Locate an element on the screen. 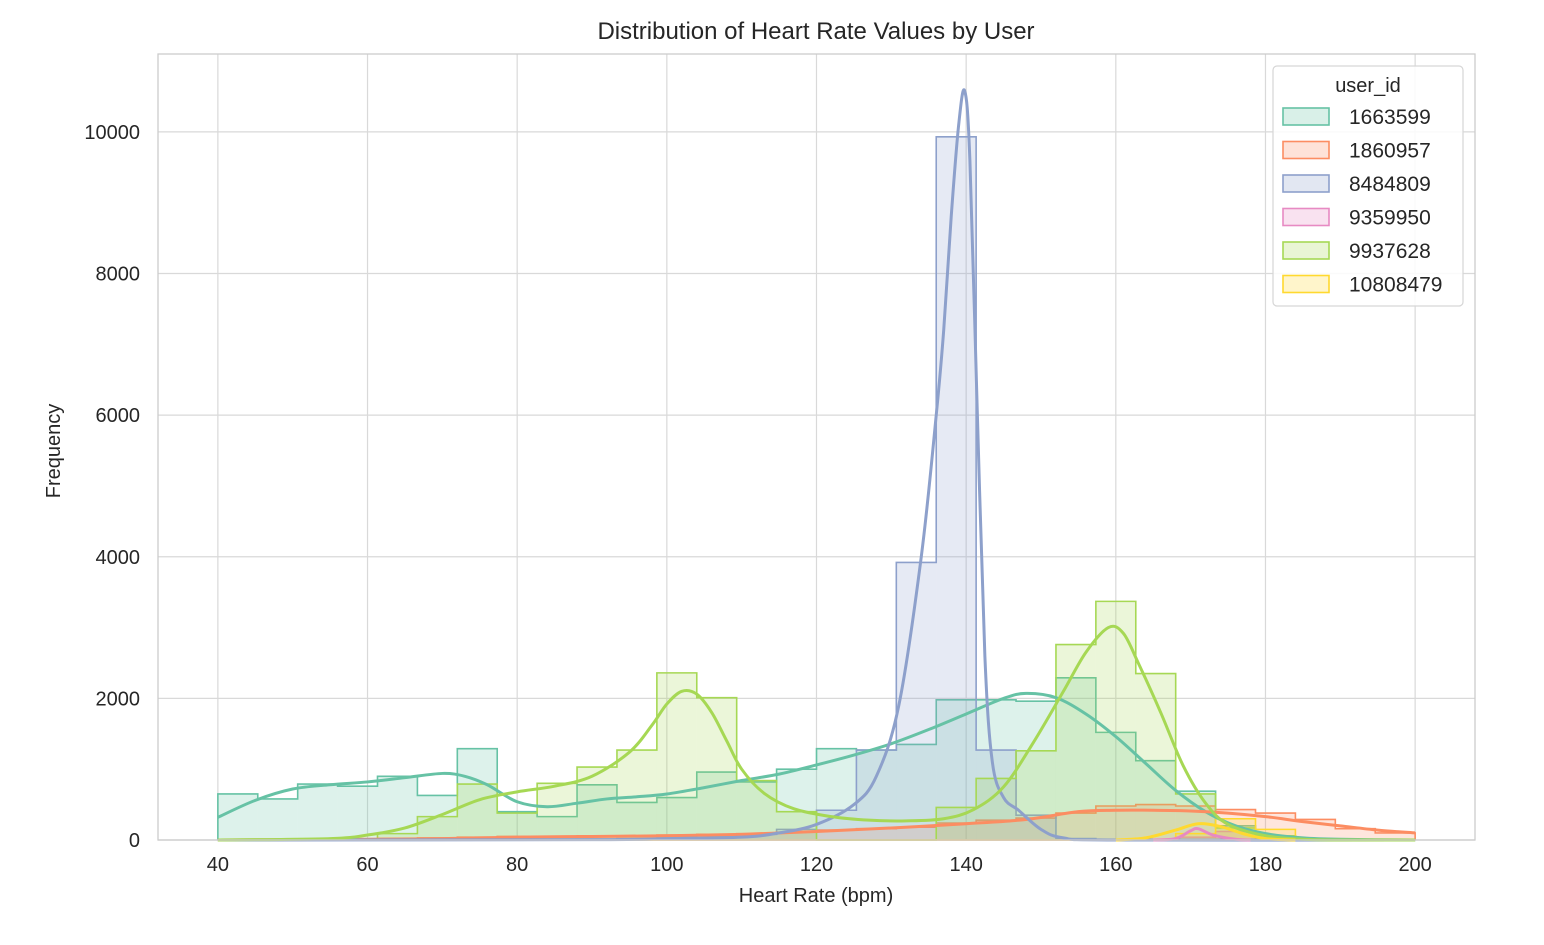 This screenshot has height=945, width=1544. legend-label-1663599: 1663599 is located at coordinates (1390, 117).